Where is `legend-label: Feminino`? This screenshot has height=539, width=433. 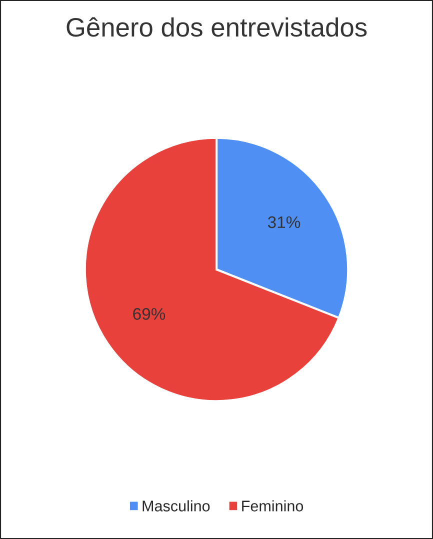 legend-label: Feminino is located at coordinates (273, 506).